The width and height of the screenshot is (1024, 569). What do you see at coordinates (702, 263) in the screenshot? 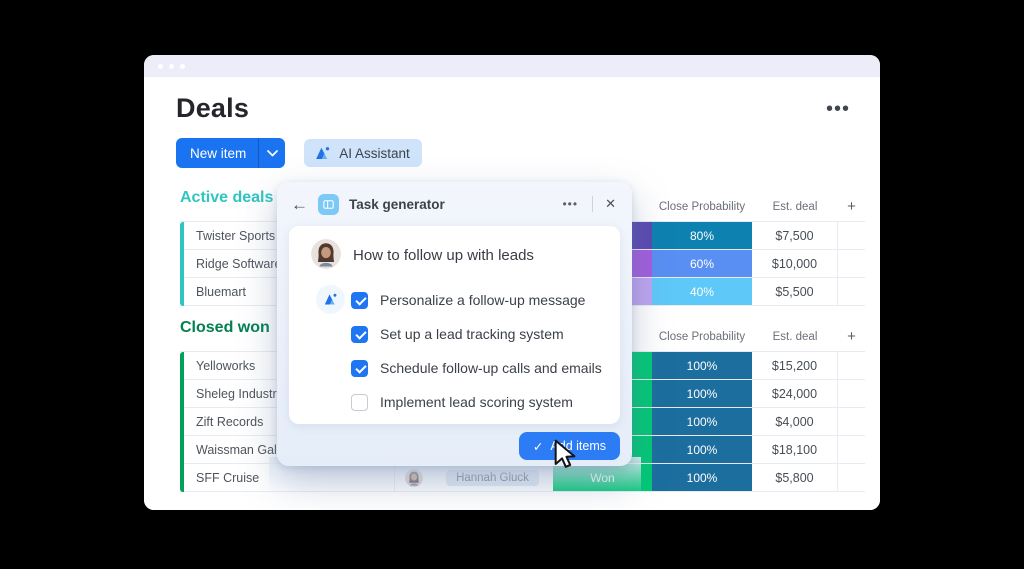
I see `close-probability-cell: 60%` at bounding box center [702, 263].